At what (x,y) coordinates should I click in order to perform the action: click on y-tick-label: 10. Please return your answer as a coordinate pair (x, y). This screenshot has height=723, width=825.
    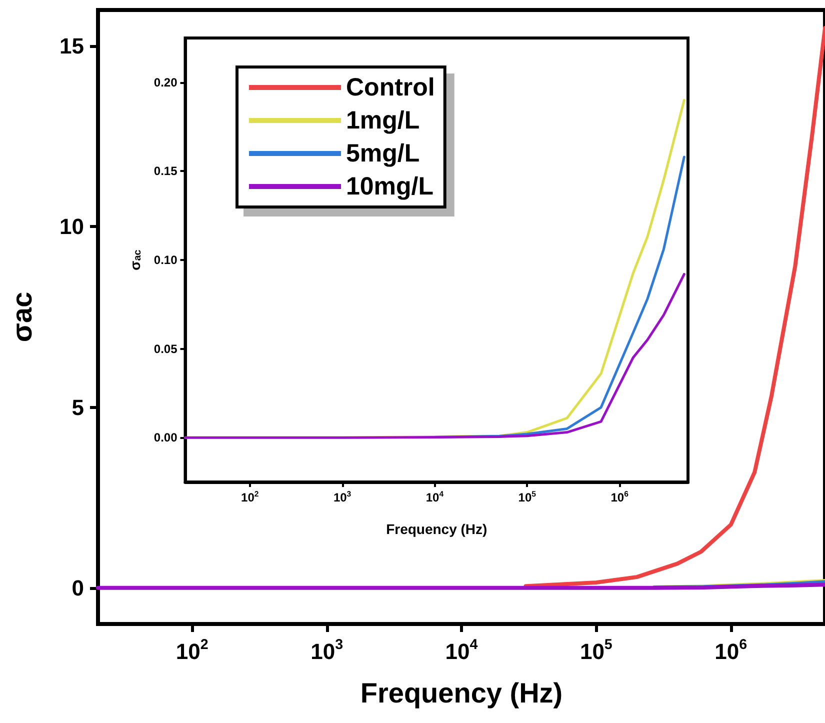
    Looking at the image, I should click on (72, 227).